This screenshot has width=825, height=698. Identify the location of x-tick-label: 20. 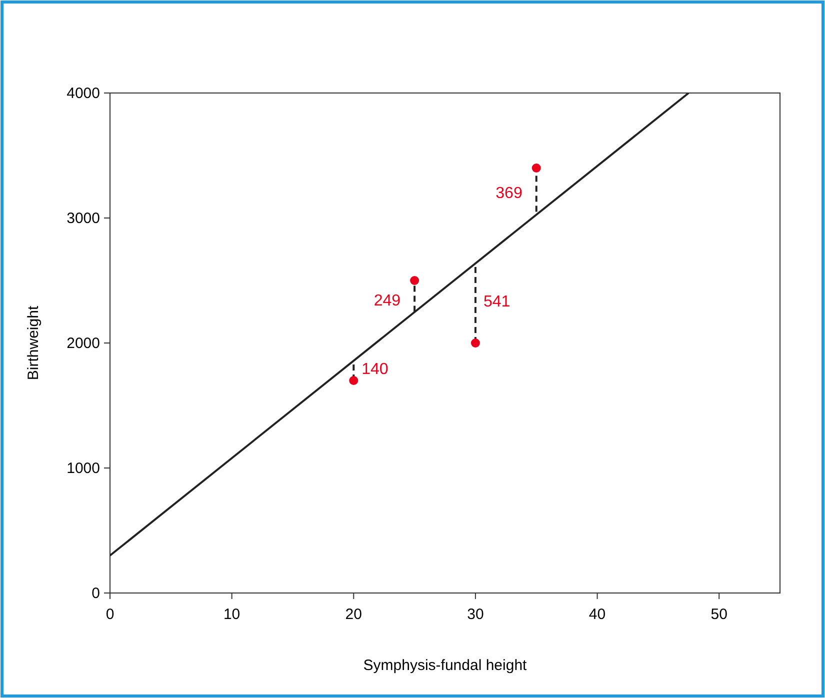
(353, 614).